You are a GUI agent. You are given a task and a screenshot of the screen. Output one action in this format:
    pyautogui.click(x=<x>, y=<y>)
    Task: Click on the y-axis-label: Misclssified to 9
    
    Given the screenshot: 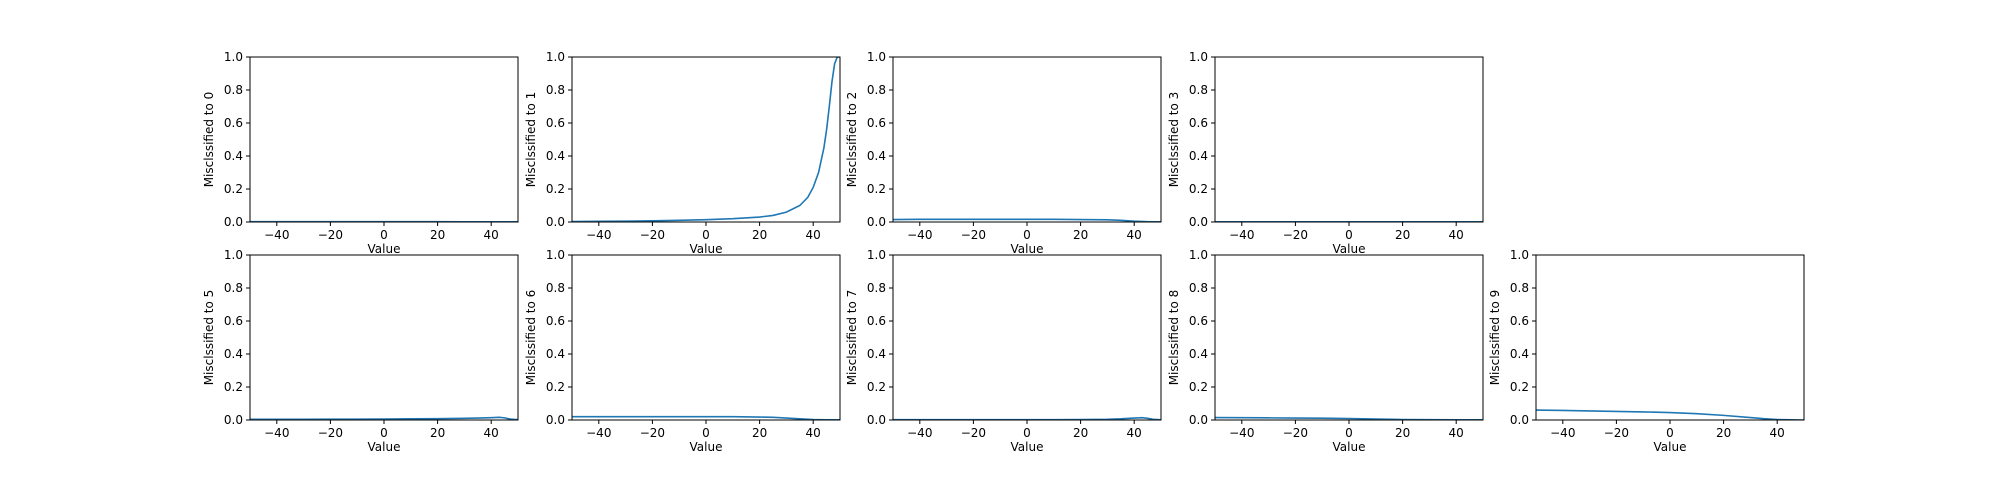 What is the action you would take?
    pyautogui.click(x=1495, y=338)
    